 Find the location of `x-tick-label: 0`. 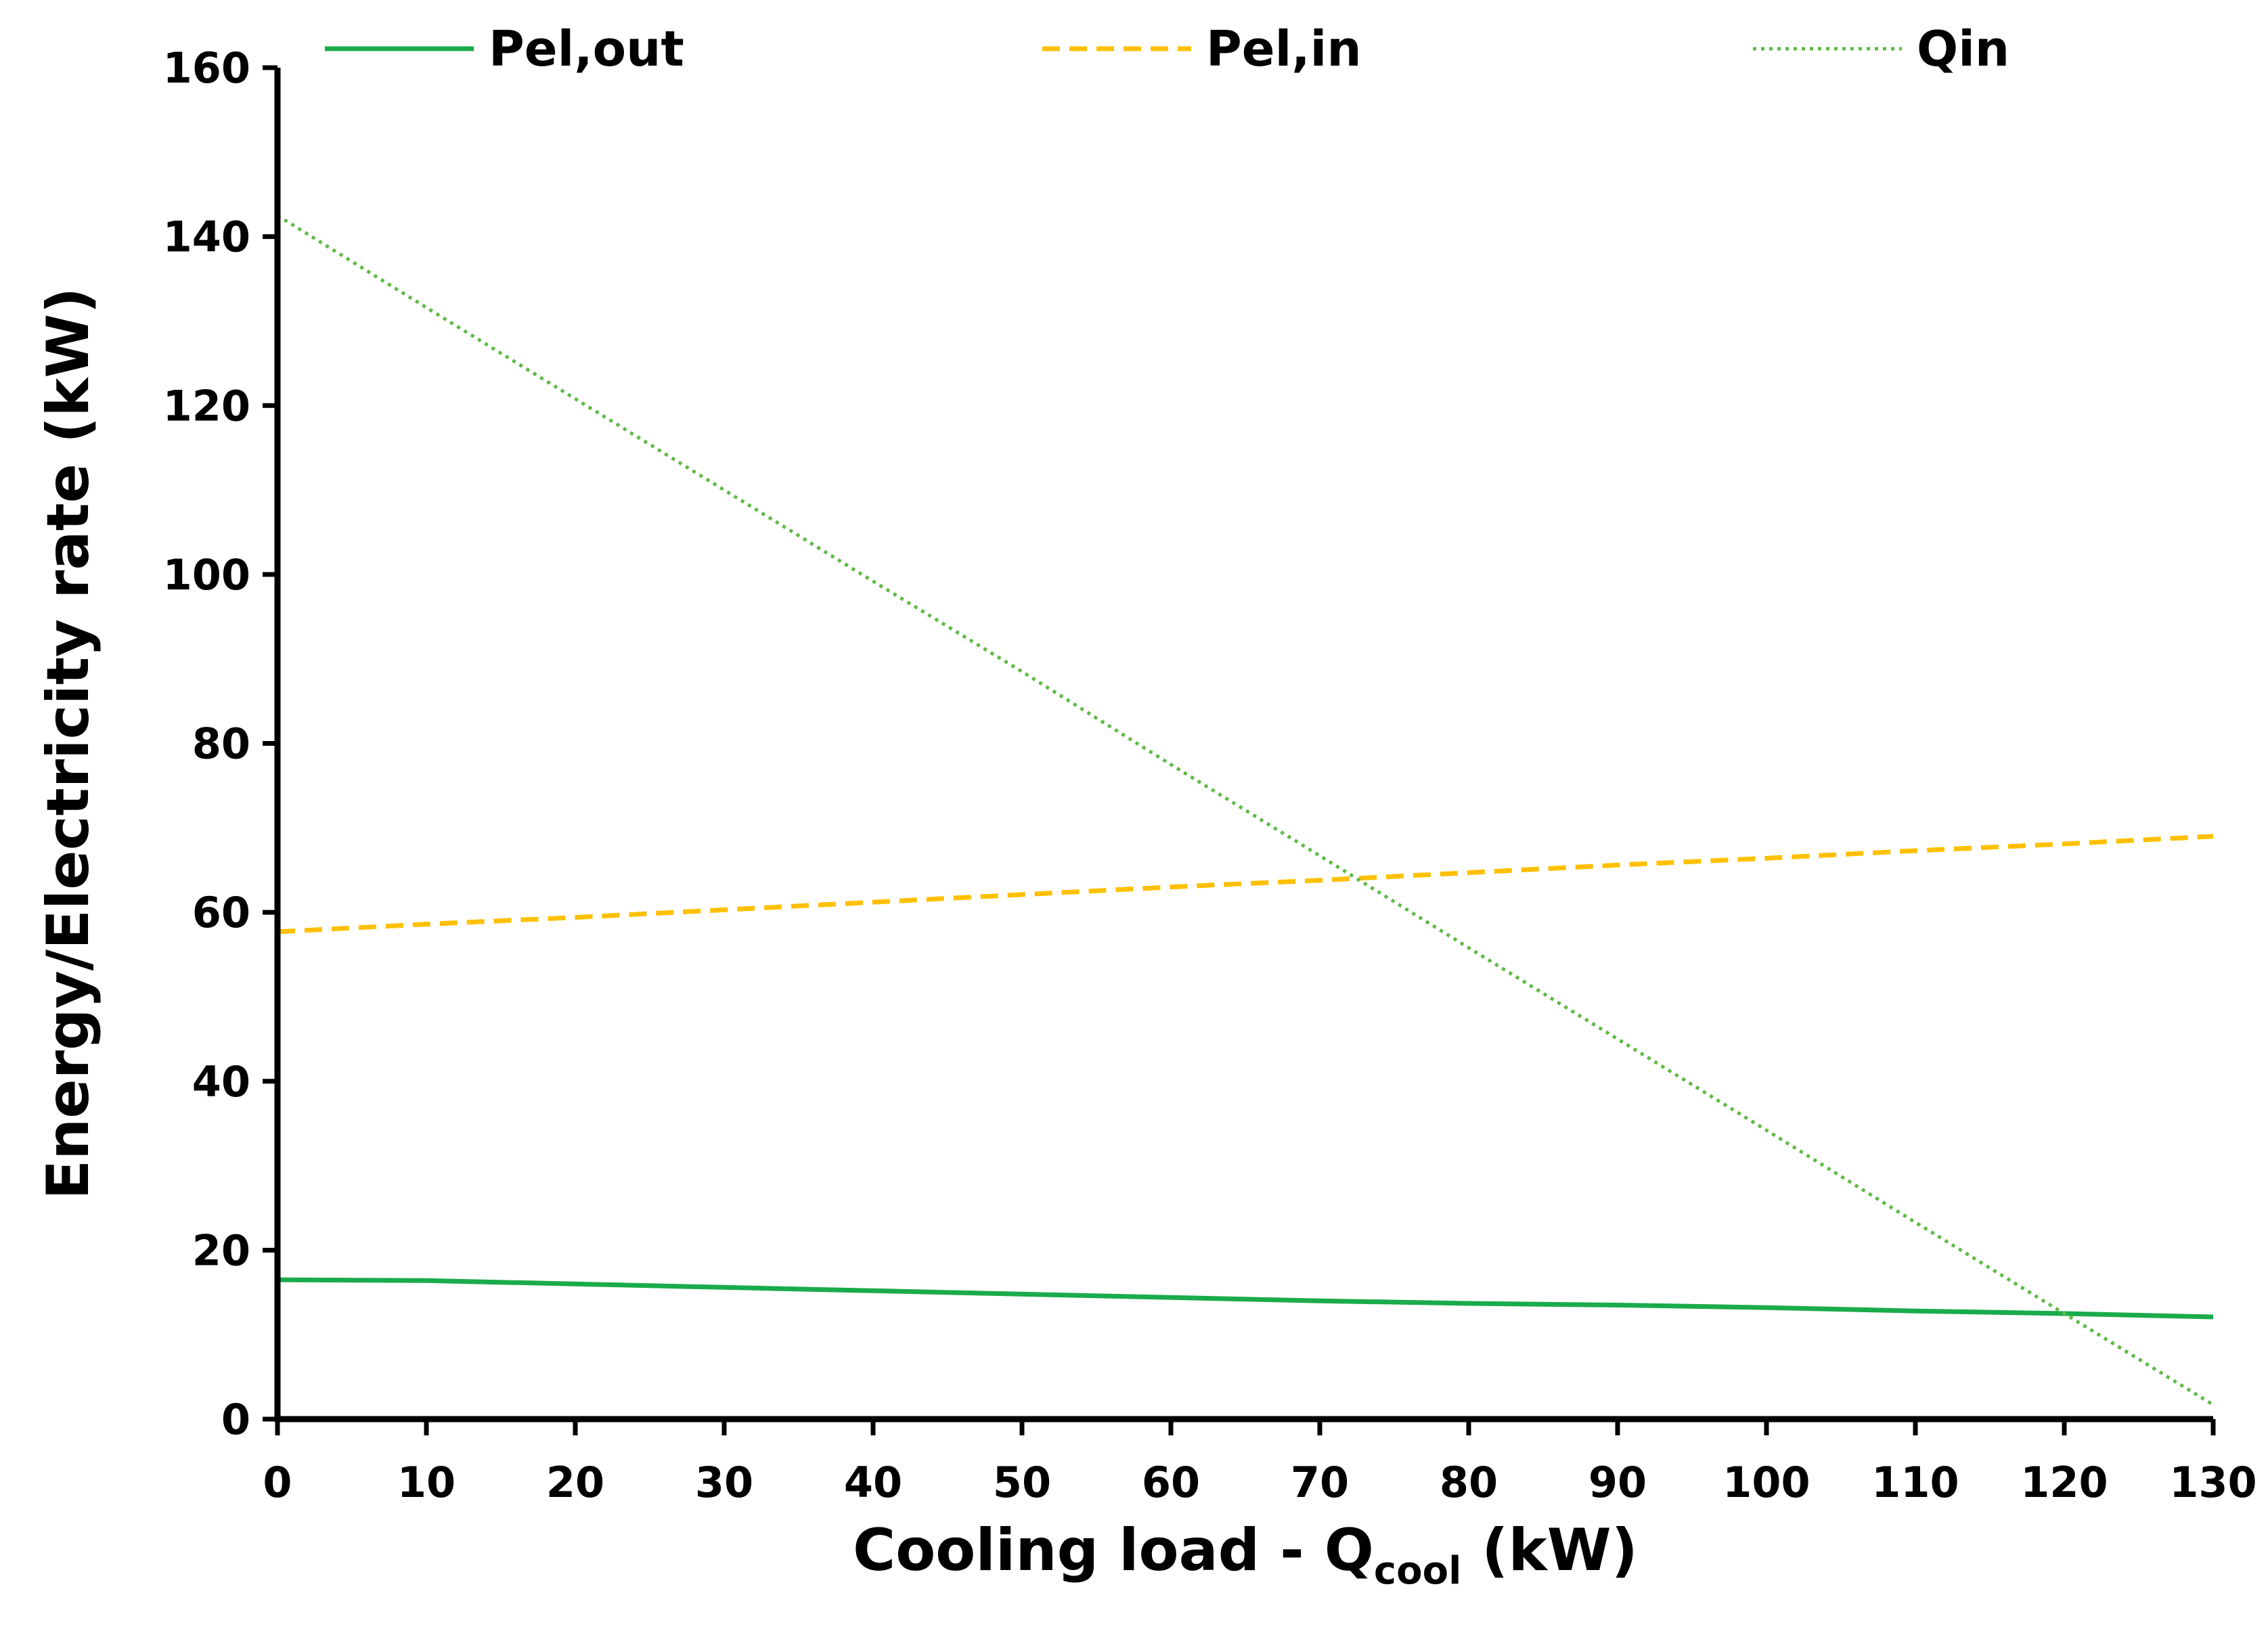

x-tick-label: 0 is located at coordinates (277, 1482).